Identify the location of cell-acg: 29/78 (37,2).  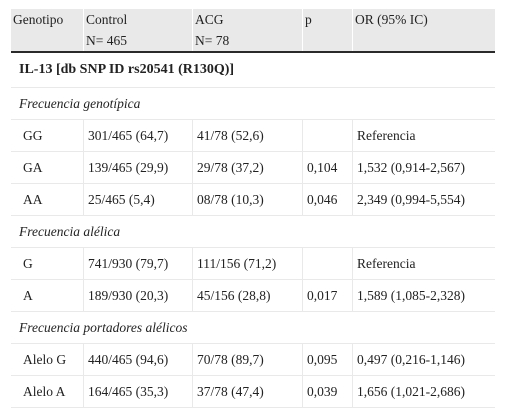
(248, 168).